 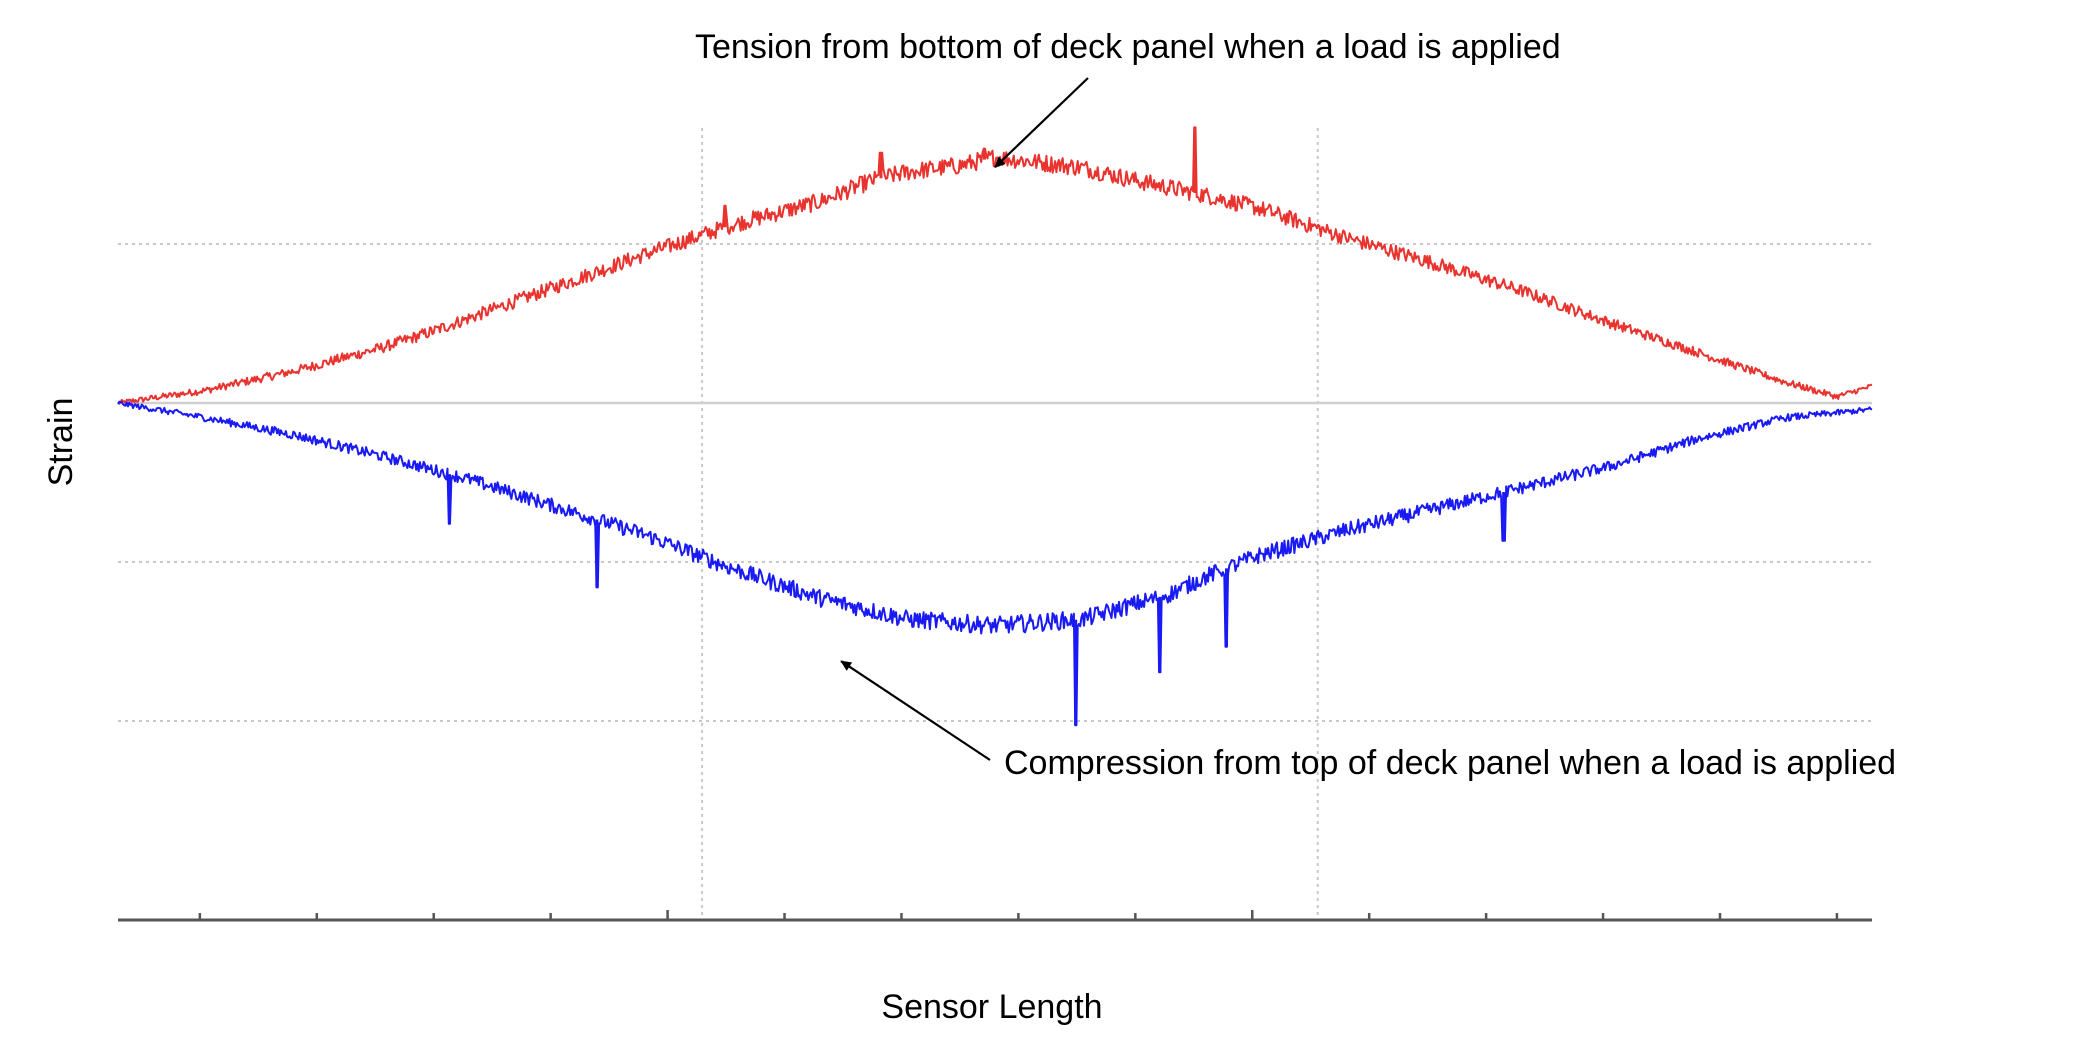 What do you see at coordinates (995, 916) in the screenshot?
I see `x-axis` at bounding box center [995, 916].